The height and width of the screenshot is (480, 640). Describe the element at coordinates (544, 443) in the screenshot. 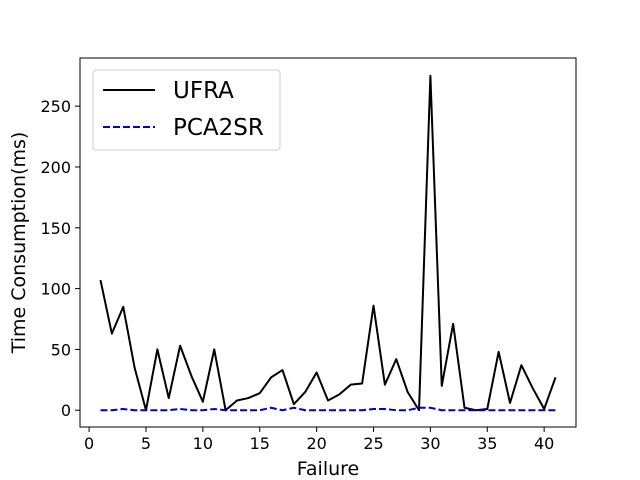

I see `x-tick-label: 40` at that location.